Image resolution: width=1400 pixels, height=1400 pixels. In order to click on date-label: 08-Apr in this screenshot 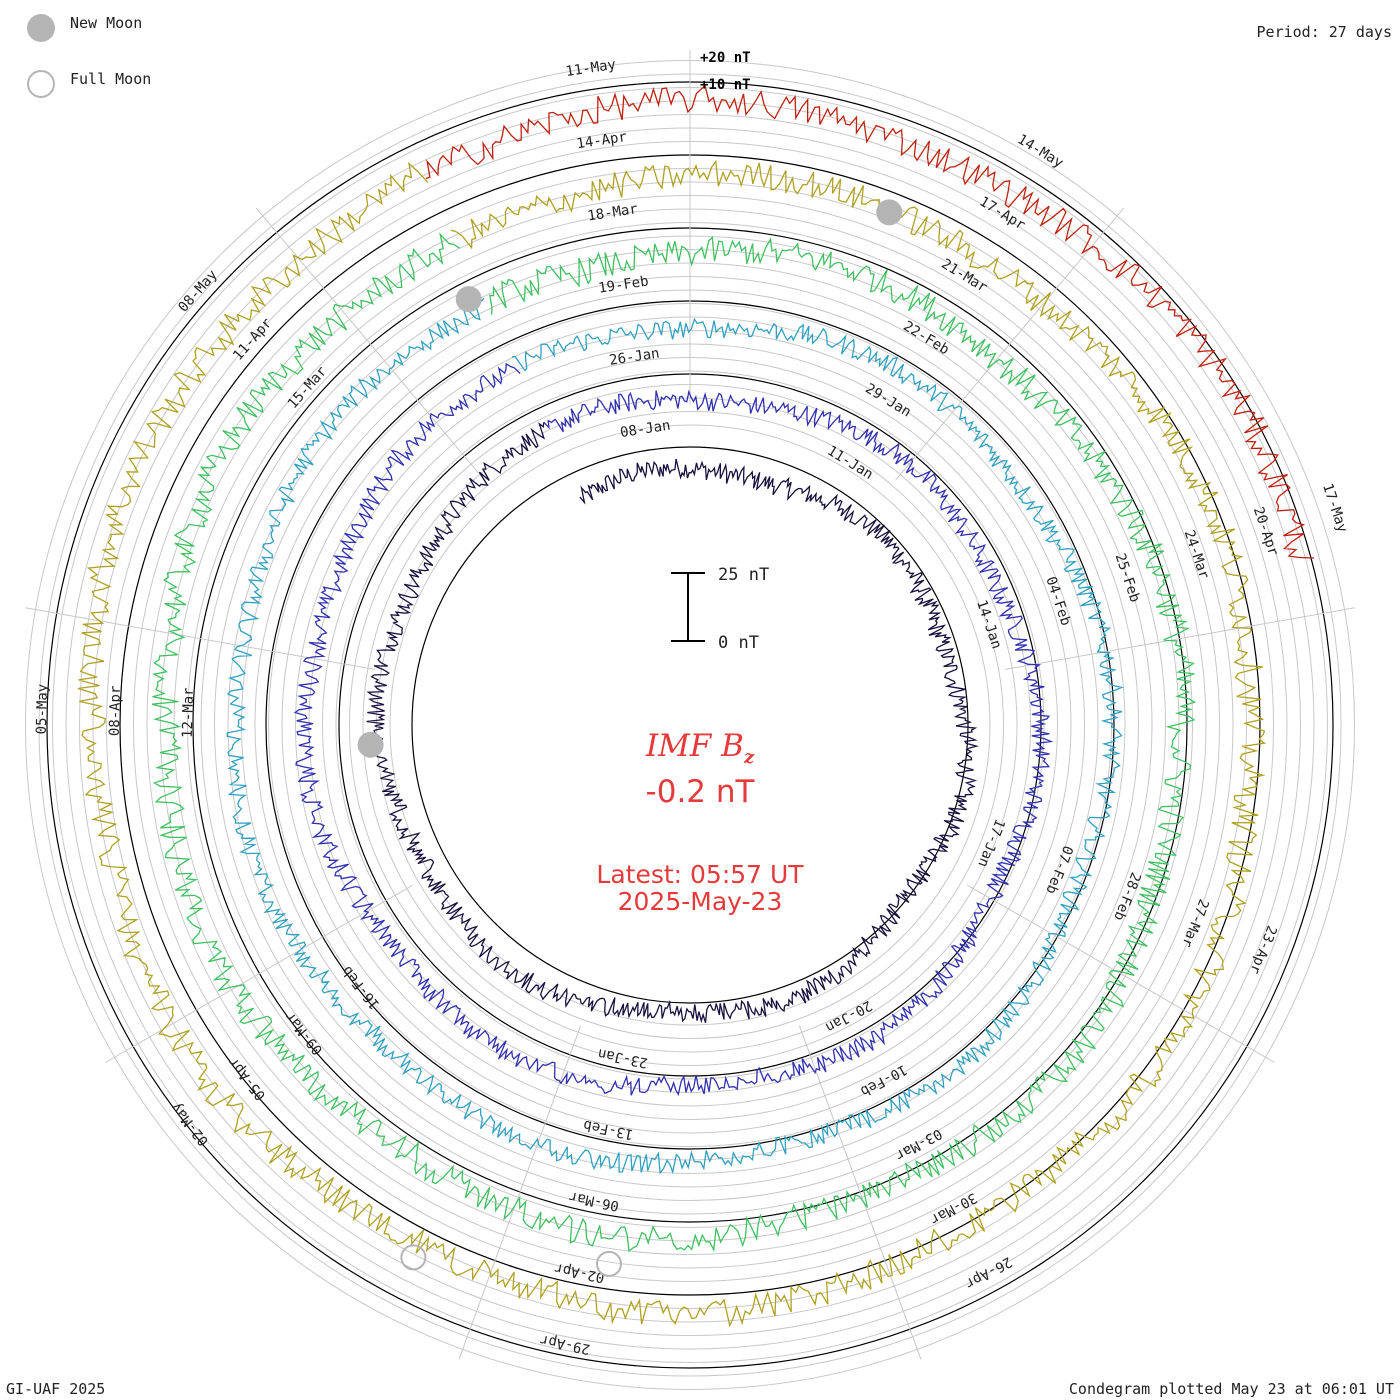, I will do `click(115, 710)`.